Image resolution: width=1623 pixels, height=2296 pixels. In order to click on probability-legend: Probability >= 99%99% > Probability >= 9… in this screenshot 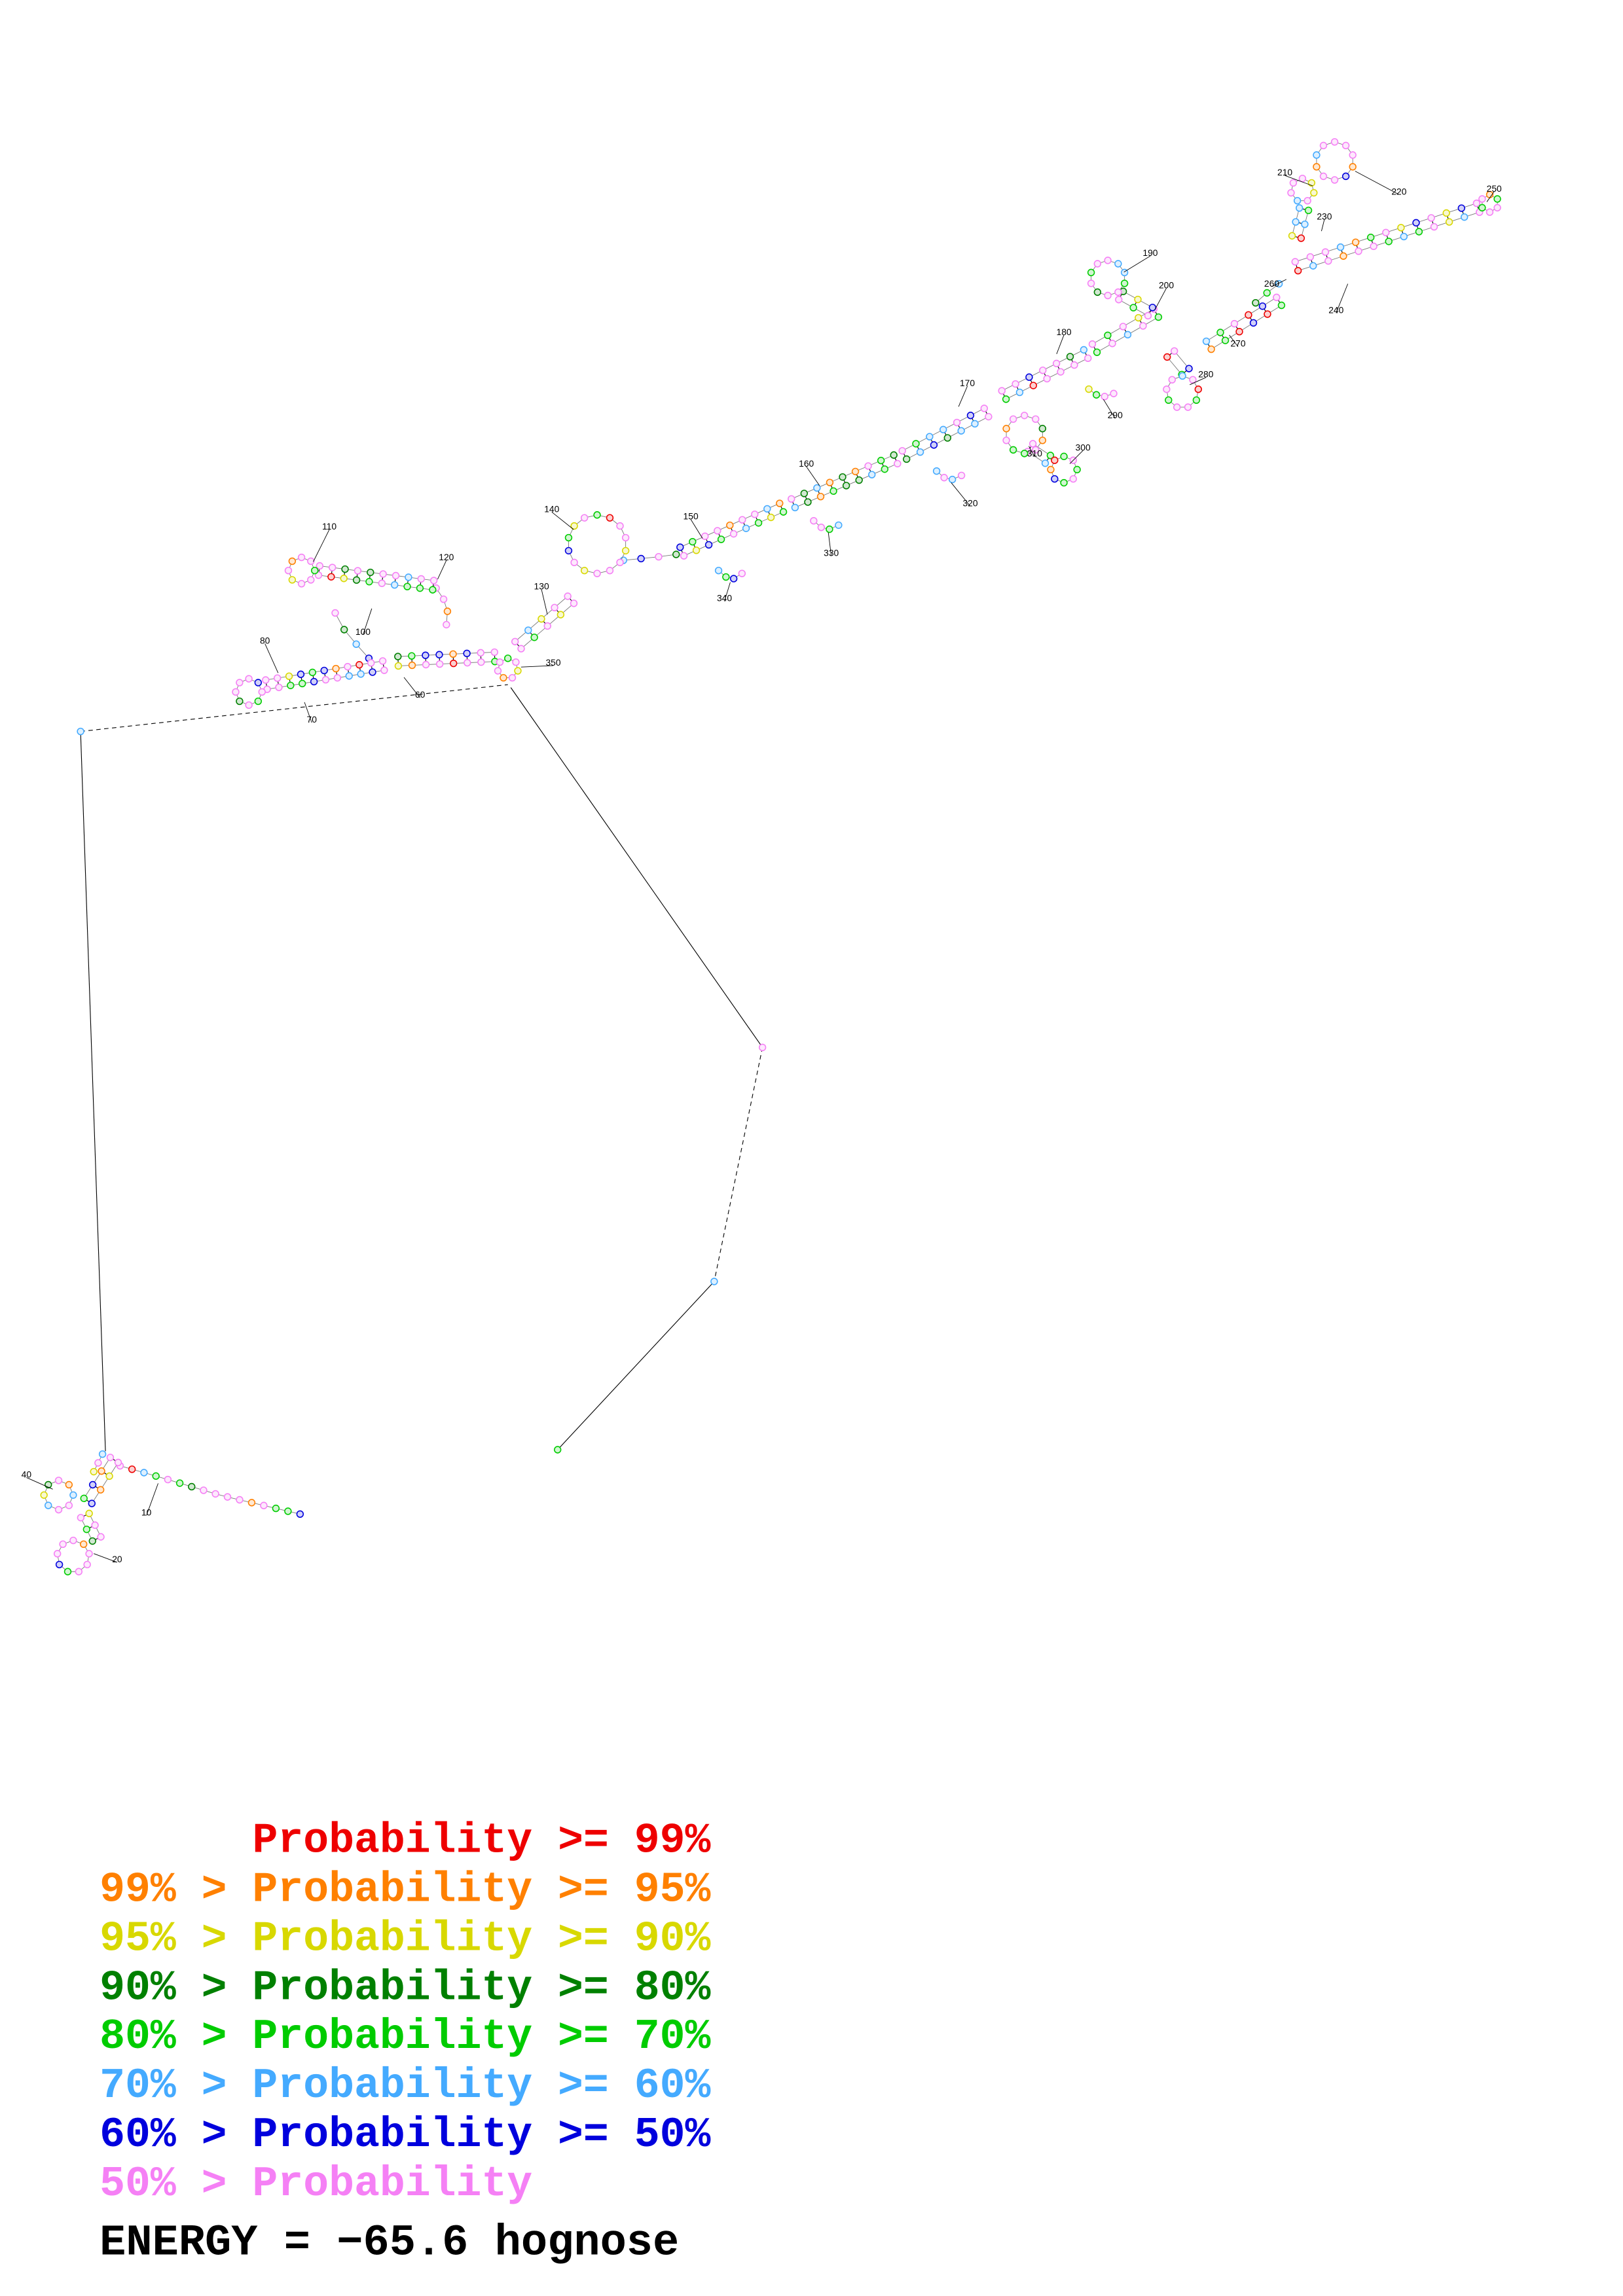, I will do `click(405, 2013)`.